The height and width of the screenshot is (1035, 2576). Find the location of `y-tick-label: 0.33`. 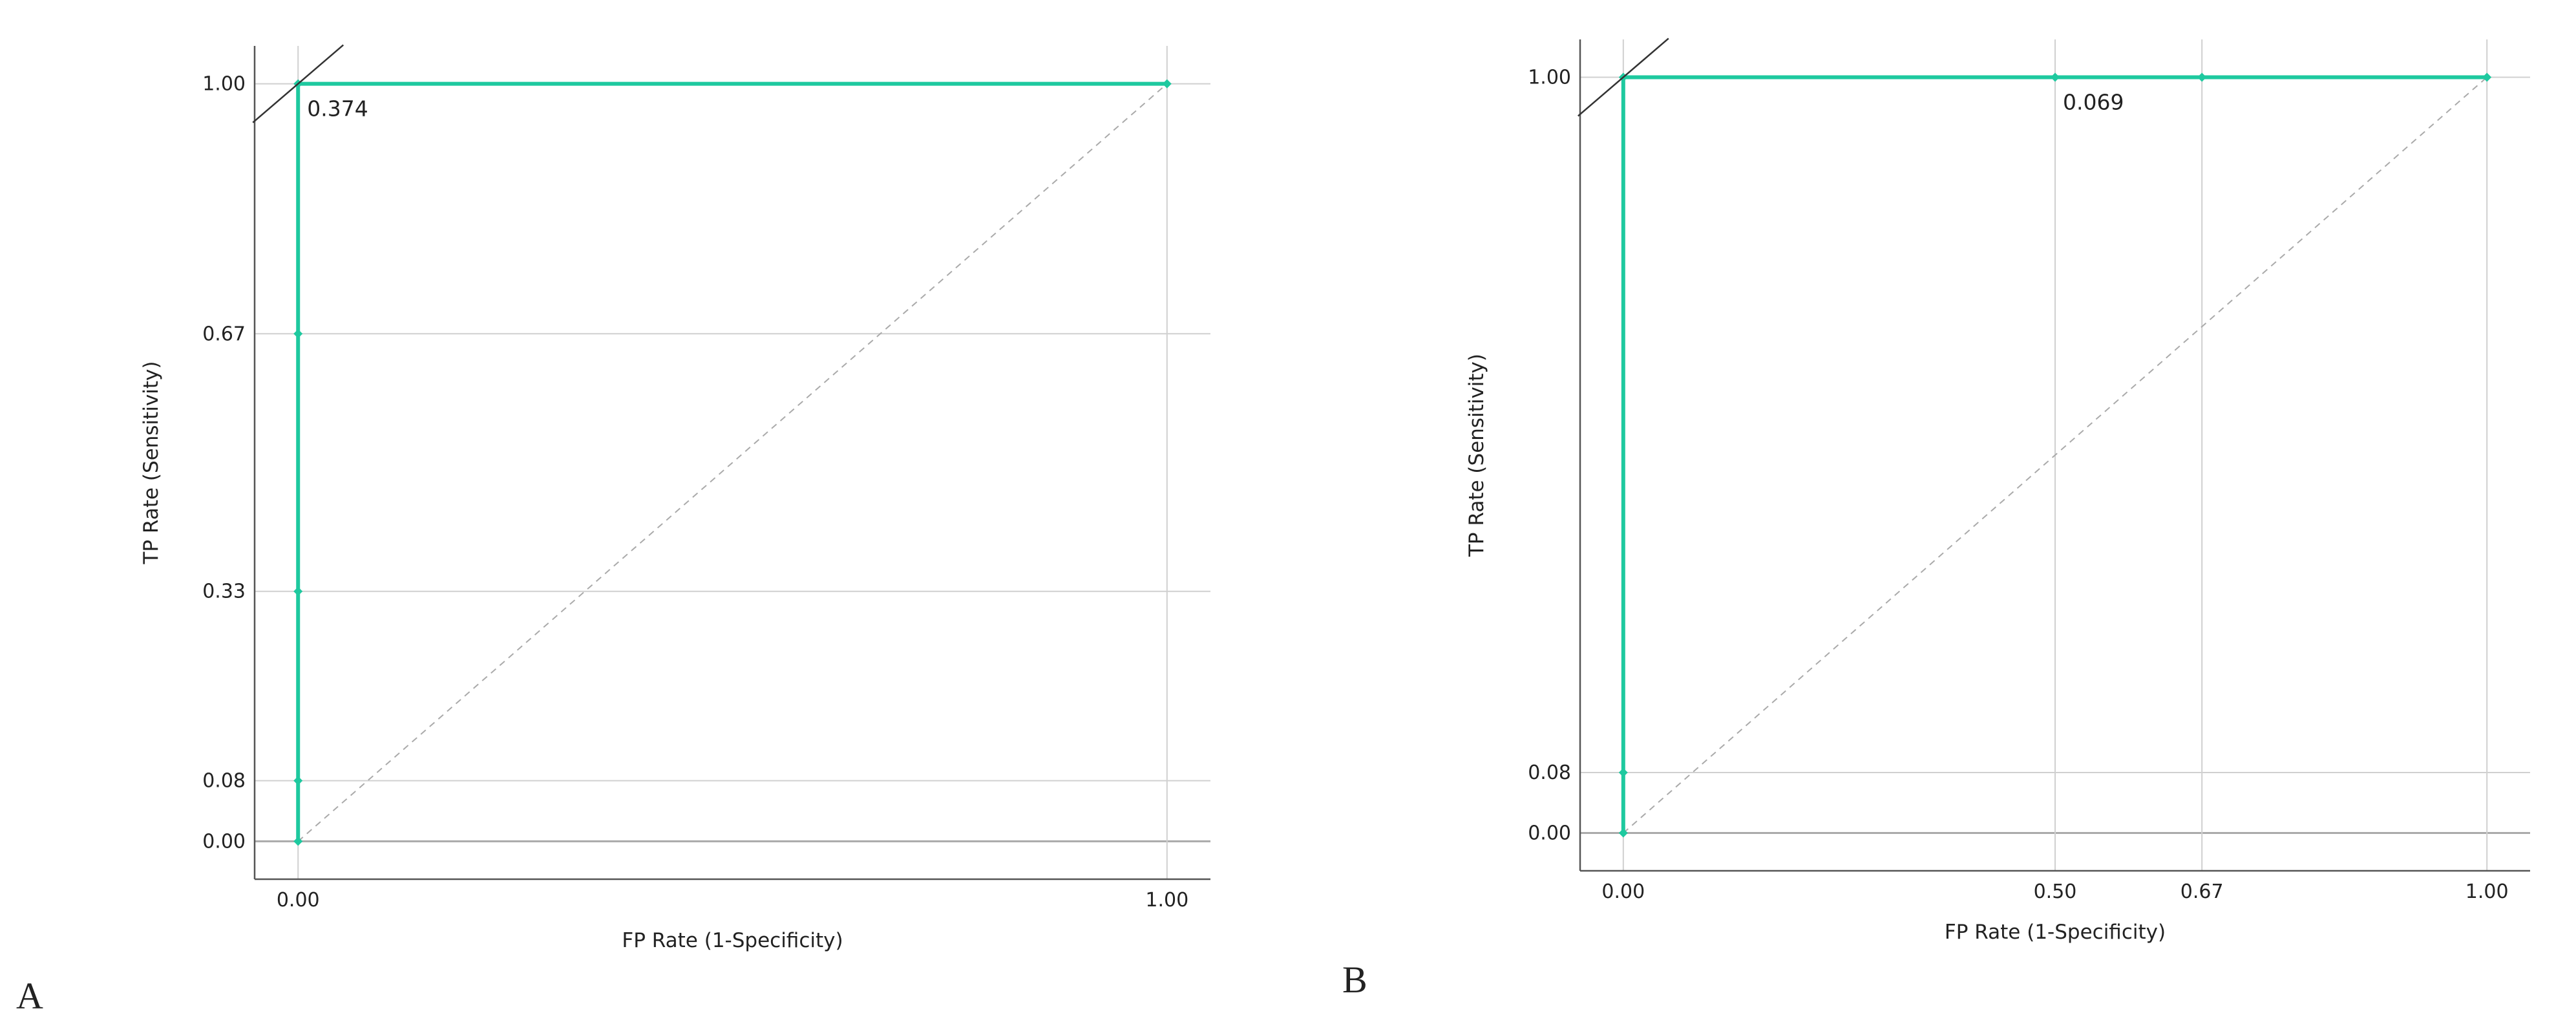

y-tick-label: 0.33 is located at coordinates (224, 592).